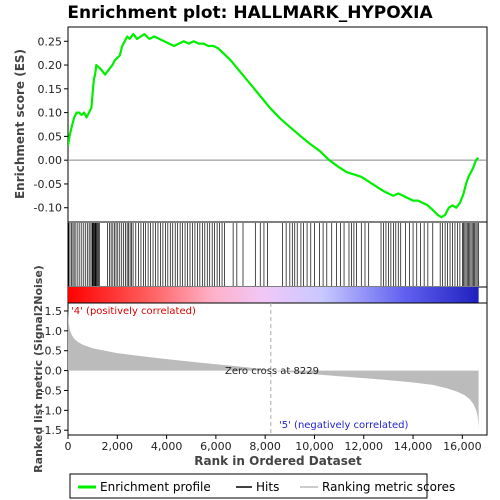 This screenshot has width=500, height=500. Describe the element at coordinates (155, 487) in the screenshot. I see `legend-label-enrichment-profile: Enrichment profile` at that location.